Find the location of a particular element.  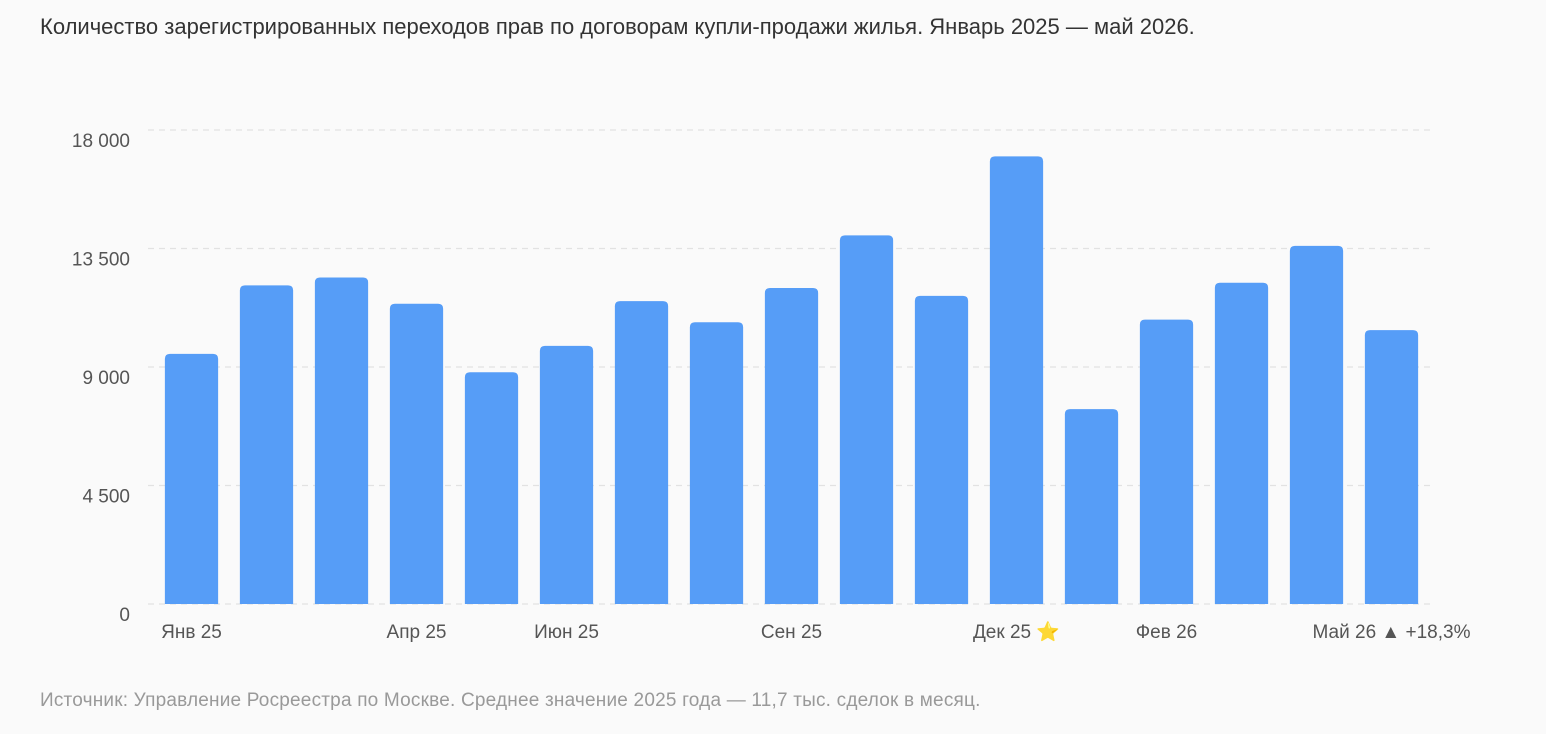

y-tick-label: 0 is located at coordinates (124, 615).